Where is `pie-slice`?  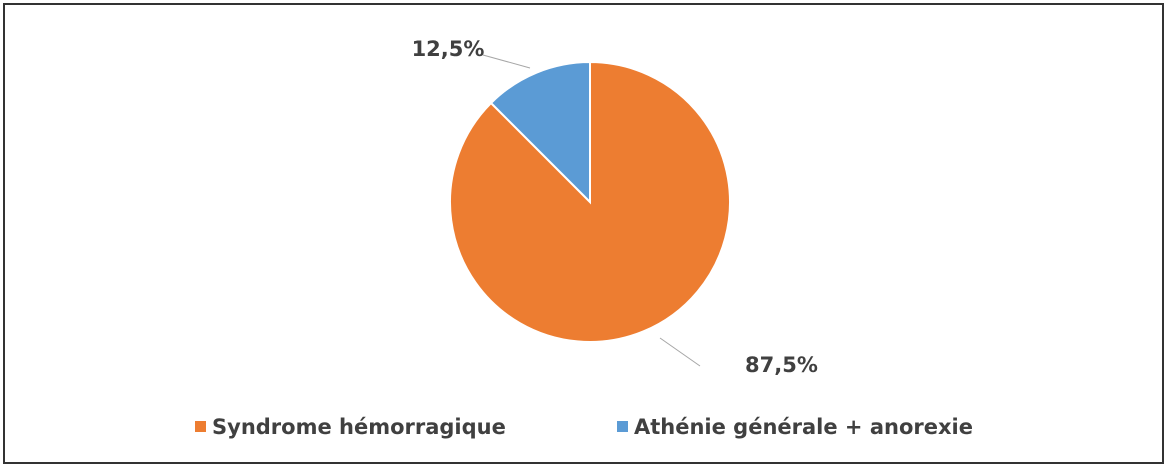 pie-slice is located at coordinates (540, 132).